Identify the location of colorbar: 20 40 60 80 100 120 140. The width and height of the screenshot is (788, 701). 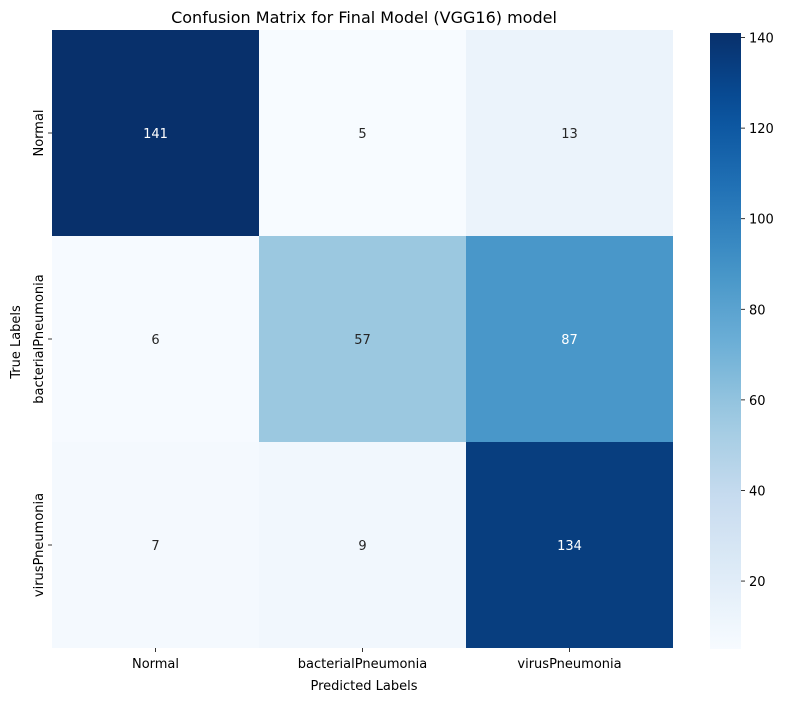
(742, 340).